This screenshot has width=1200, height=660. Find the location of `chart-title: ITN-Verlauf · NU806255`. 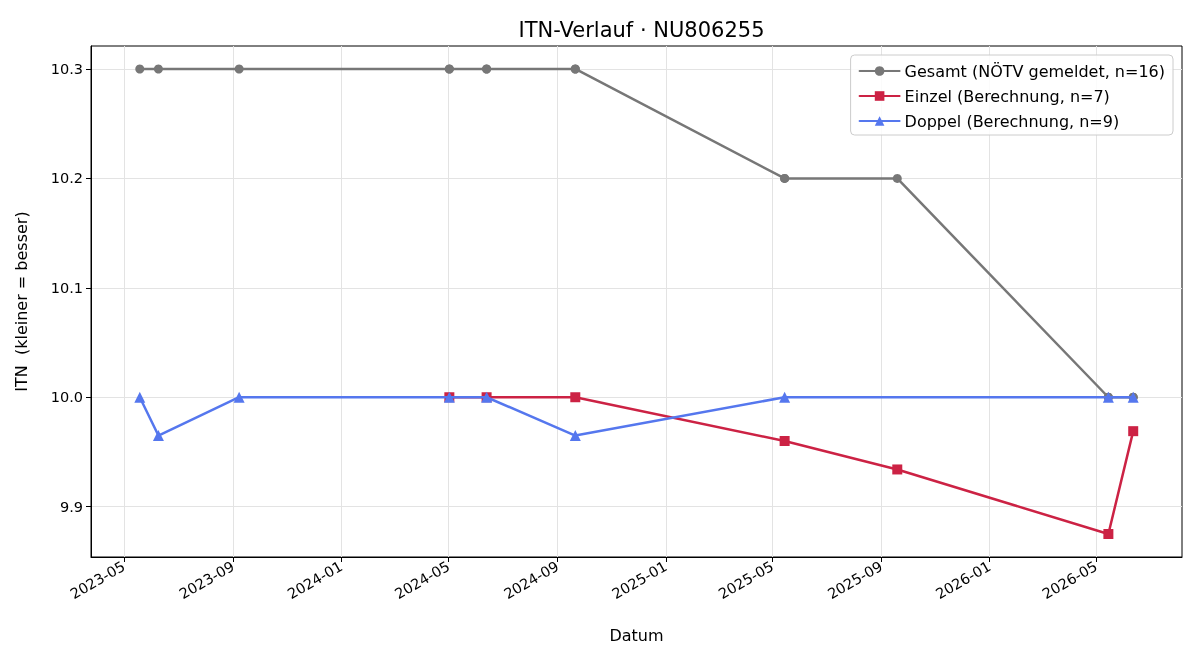

chart-title: ITN-Verlauf · NU806255 is located at coordinates (641, 29).